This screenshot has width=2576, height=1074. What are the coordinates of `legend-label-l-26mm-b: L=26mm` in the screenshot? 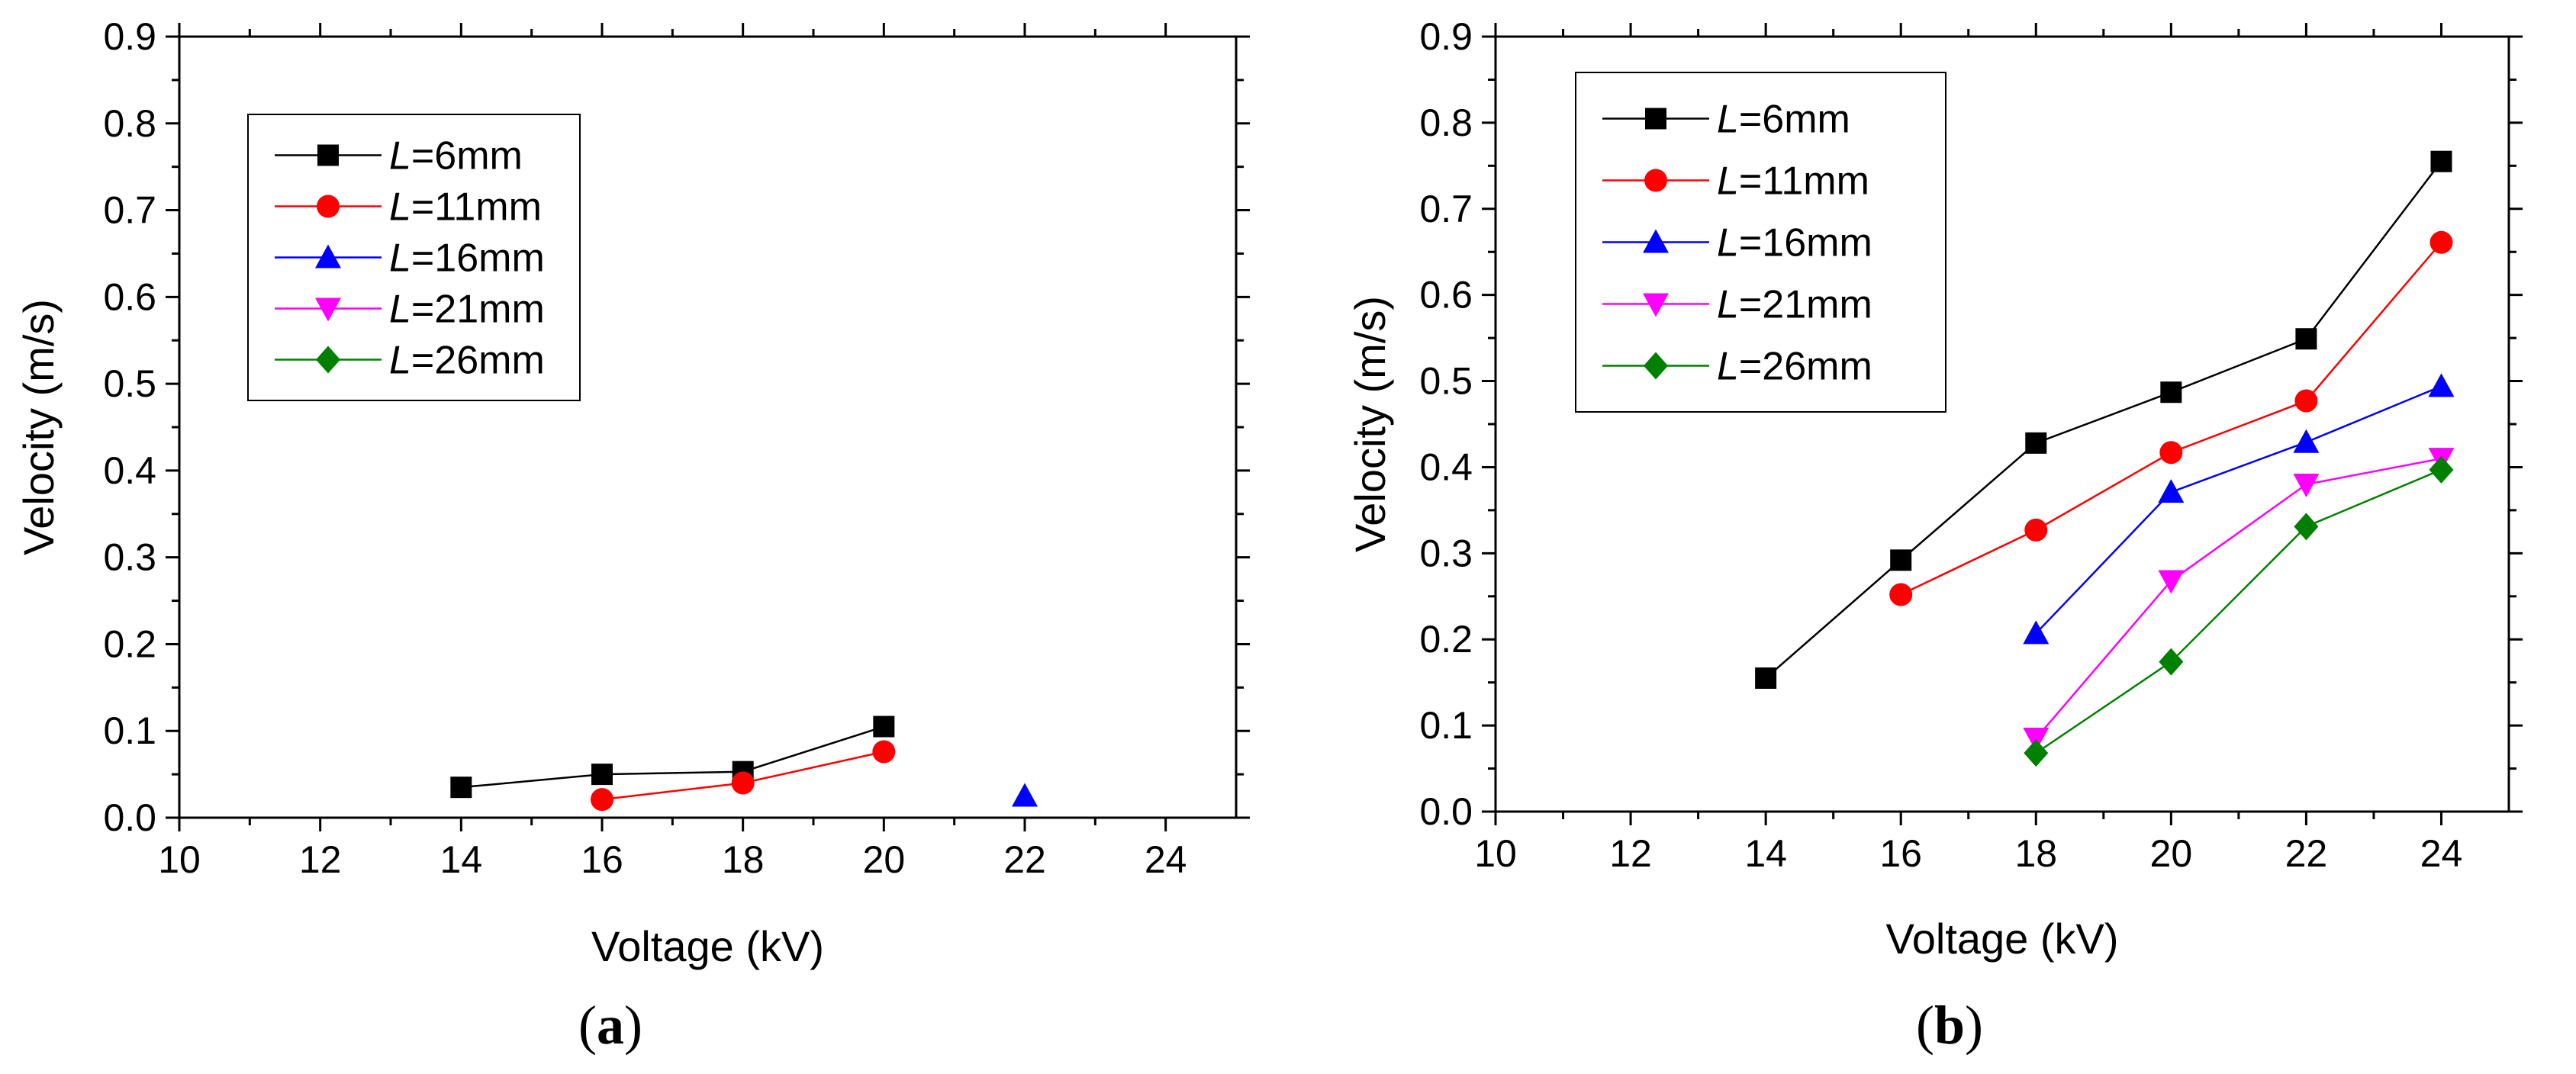 It's located at (1794, 367).